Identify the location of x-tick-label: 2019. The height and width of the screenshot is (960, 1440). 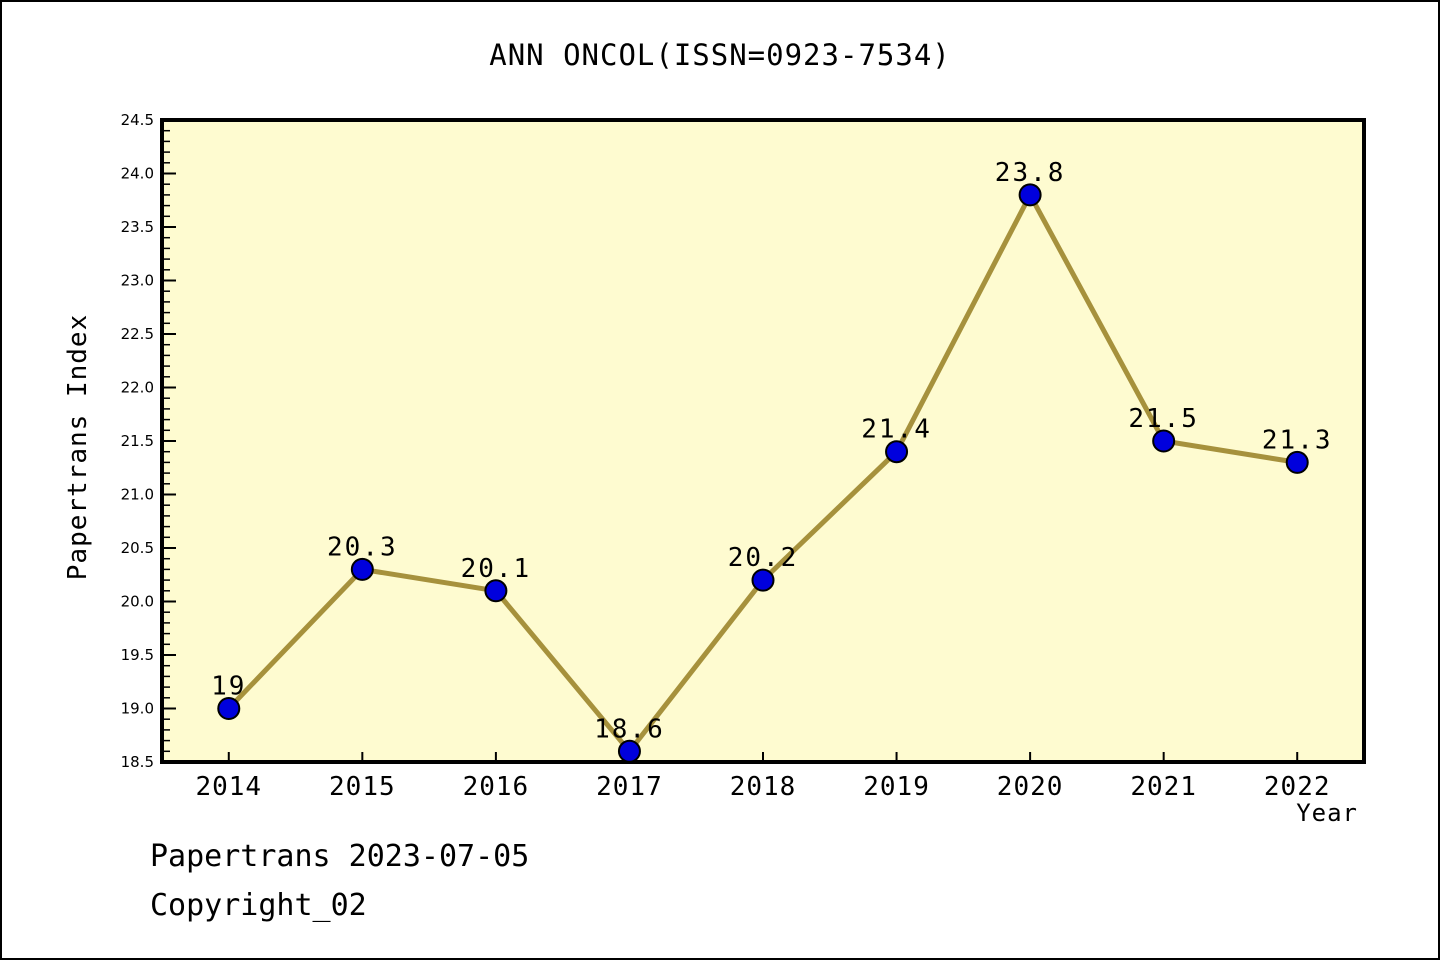
(896, 787).